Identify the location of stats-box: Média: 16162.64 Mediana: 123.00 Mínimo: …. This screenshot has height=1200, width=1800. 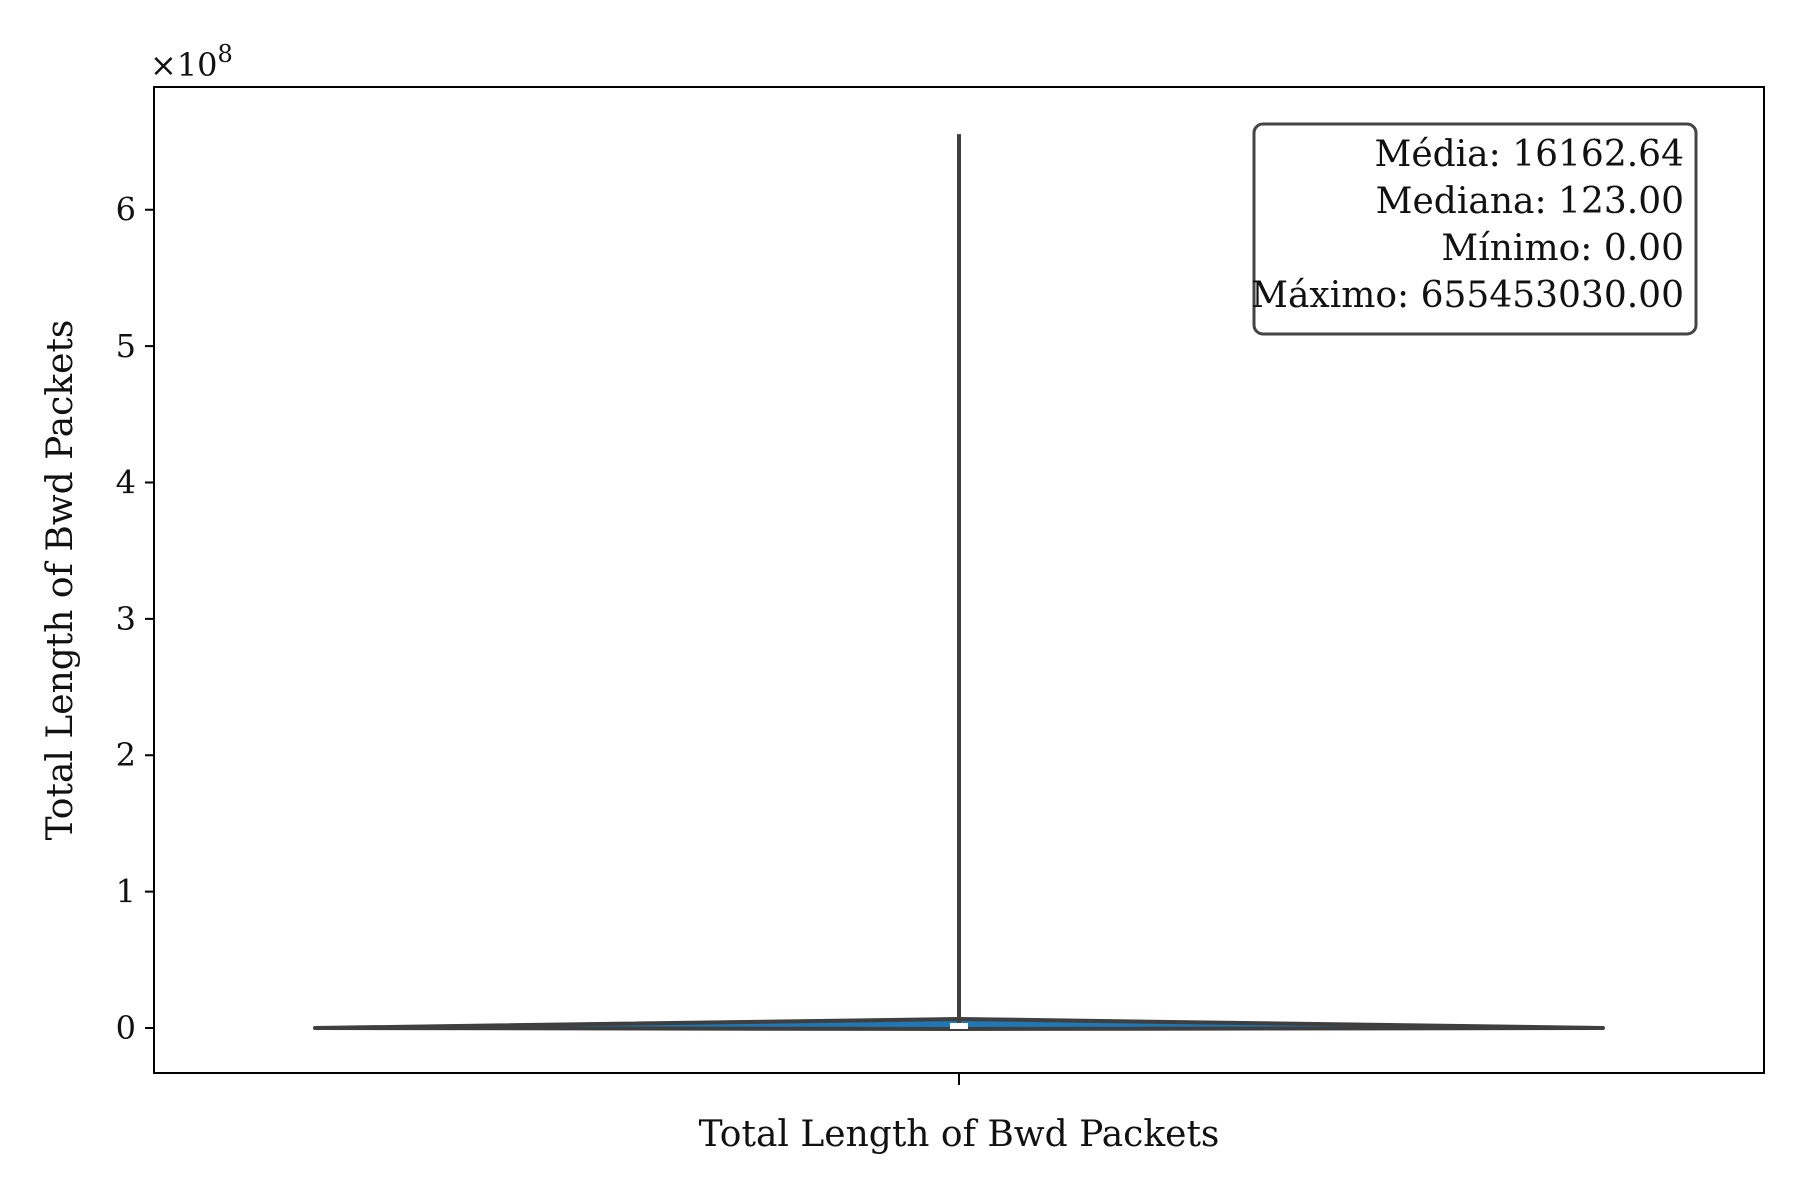
(1474, 229).